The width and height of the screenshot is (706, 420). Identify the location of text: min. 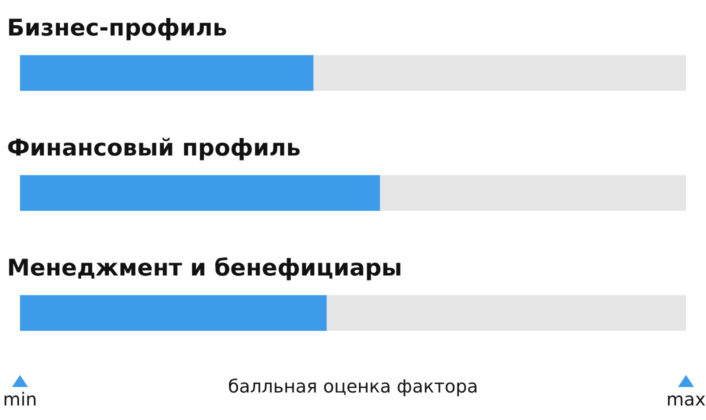
(20, 400).